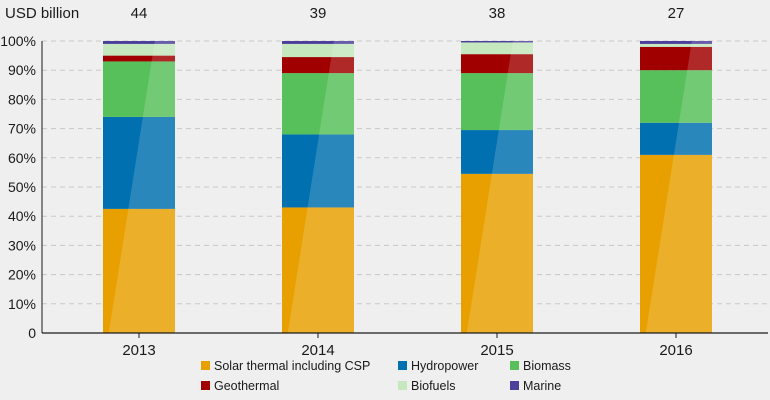 This screenshot has height=400, width=770. What do you see at coordinates (22, 245) in the screenshot?
I see `y-tick-label: 30%` at bounding box center [22, 245].